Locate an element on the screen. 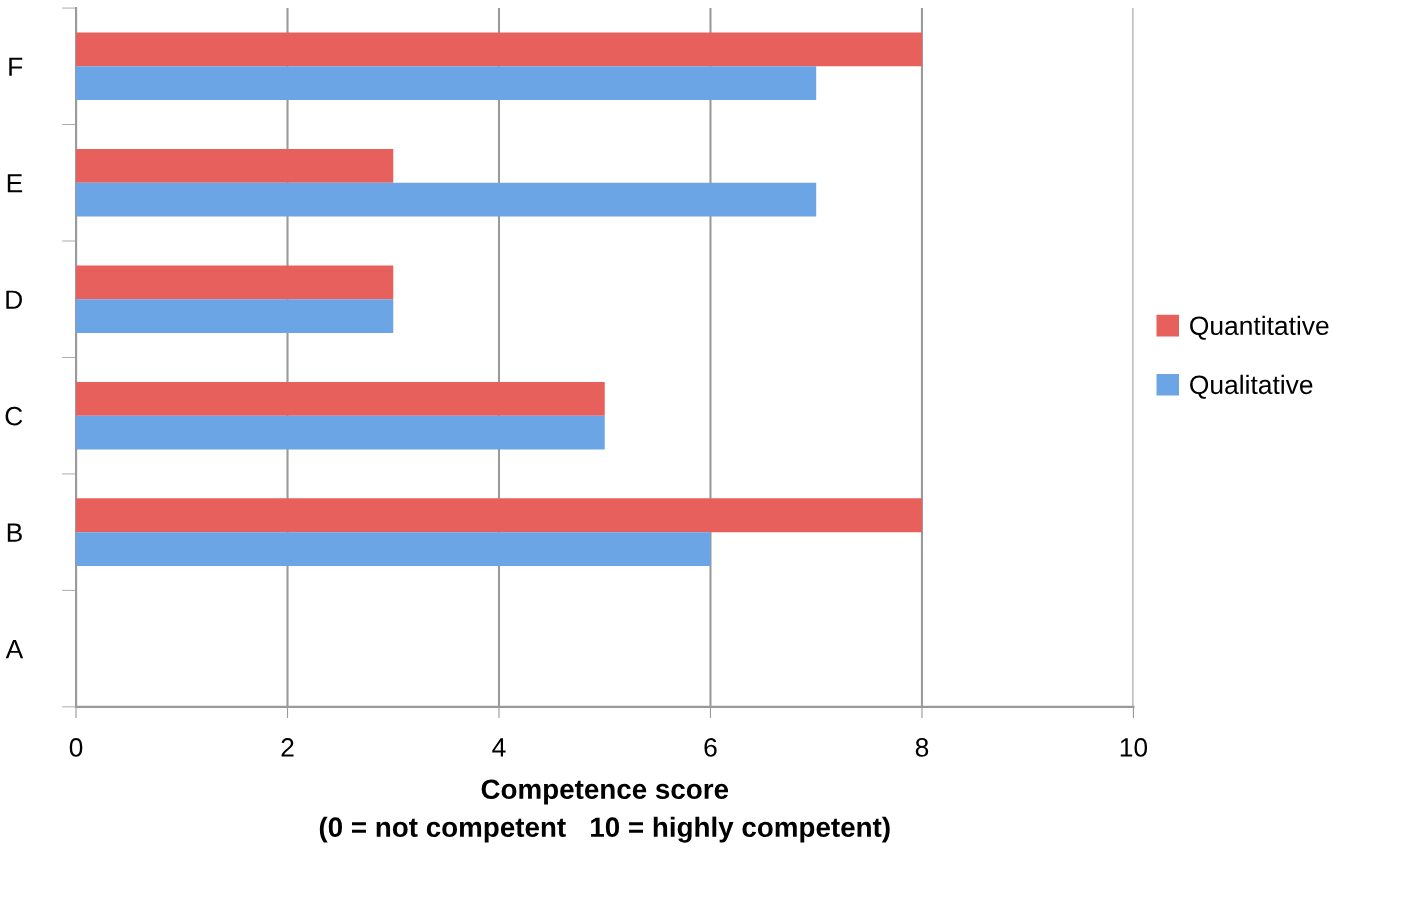  y-tick-label: F is located at coordinates (16, 66).